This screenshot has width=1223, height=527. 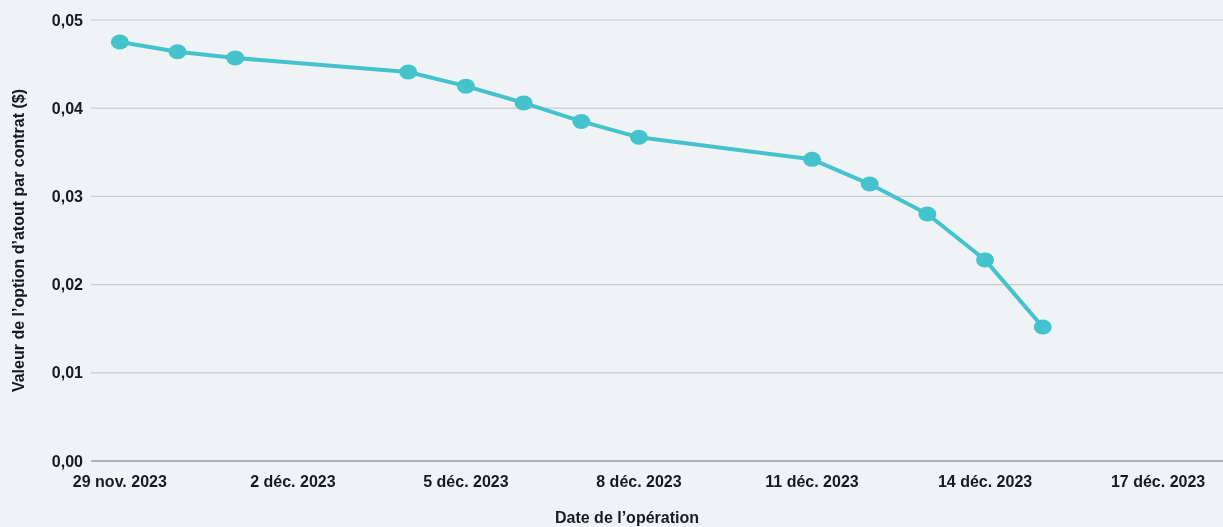 I want to click on x-axis-title: Date de l’opération, so click(x=627, y=517).